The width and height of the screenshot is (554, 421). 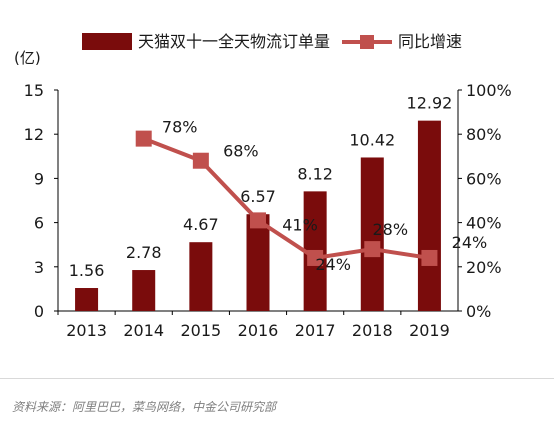 I want to click on right-tick-label: 20%, so click(x=484, y=267).